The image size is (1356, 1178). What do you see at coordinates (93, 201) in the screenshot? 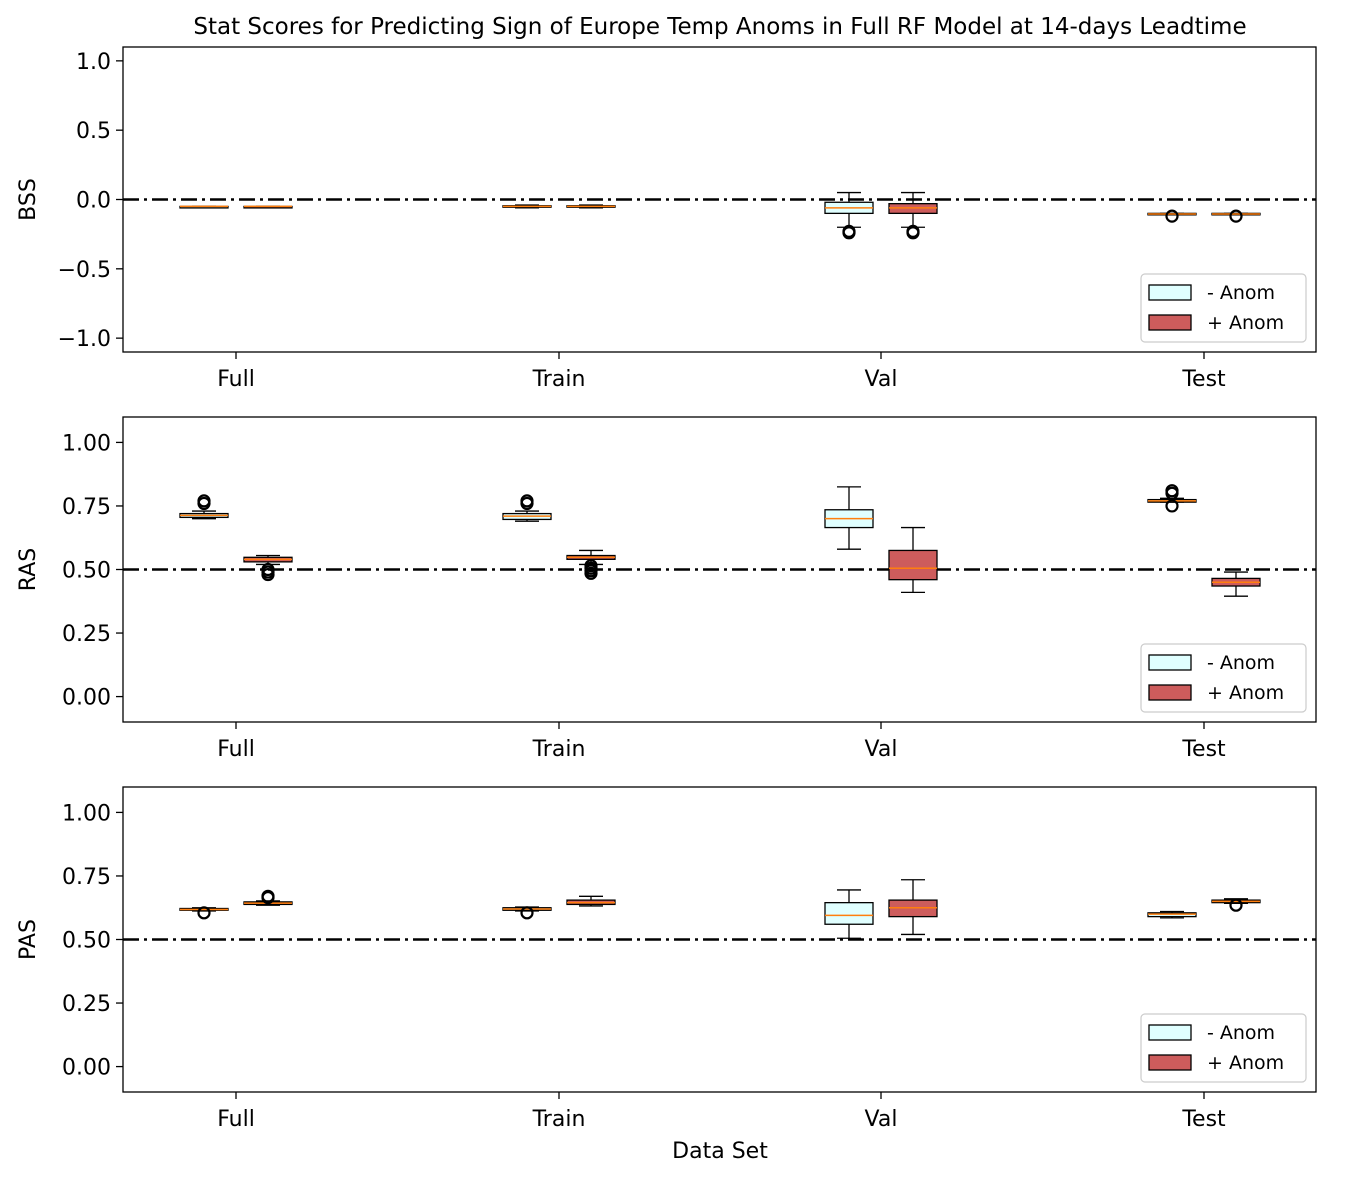
I see `y-tick-label: 0.0` at bounding box center [93, 201].